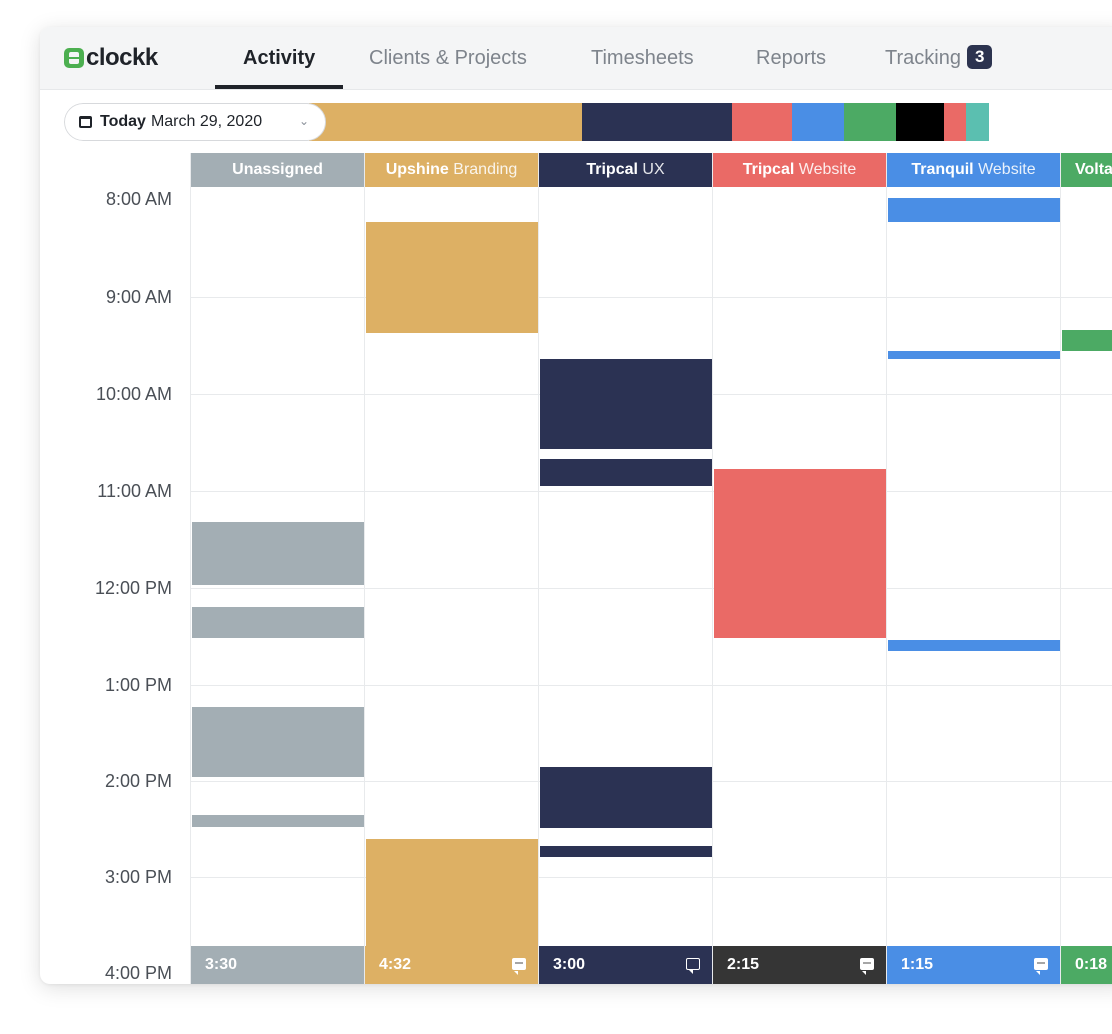 This screenshot has width=1112, height=1034. Describe the element at coordinates (920, 122) in the screenshot. I see `segment-black` at that location.